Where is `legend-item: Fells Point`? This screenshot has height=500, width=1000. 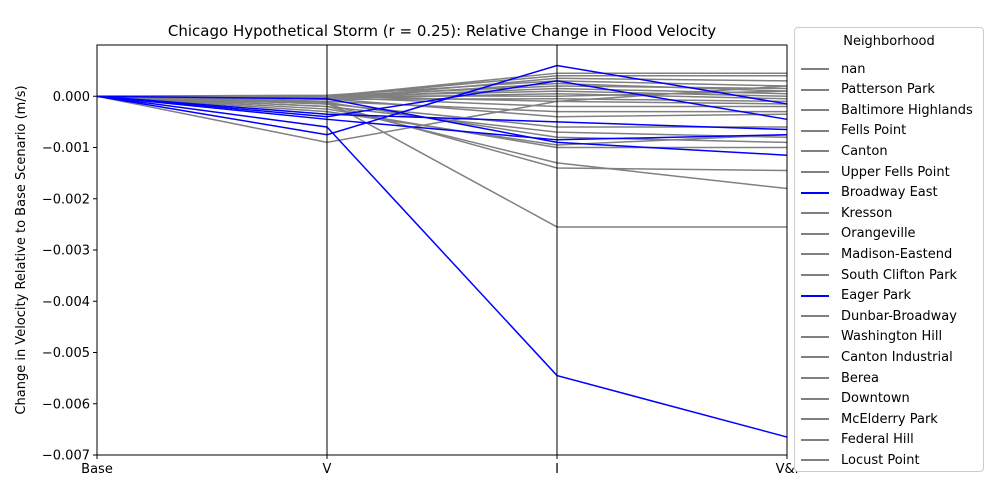 legend-item: Fells Point is located at coordinates (853, 131).